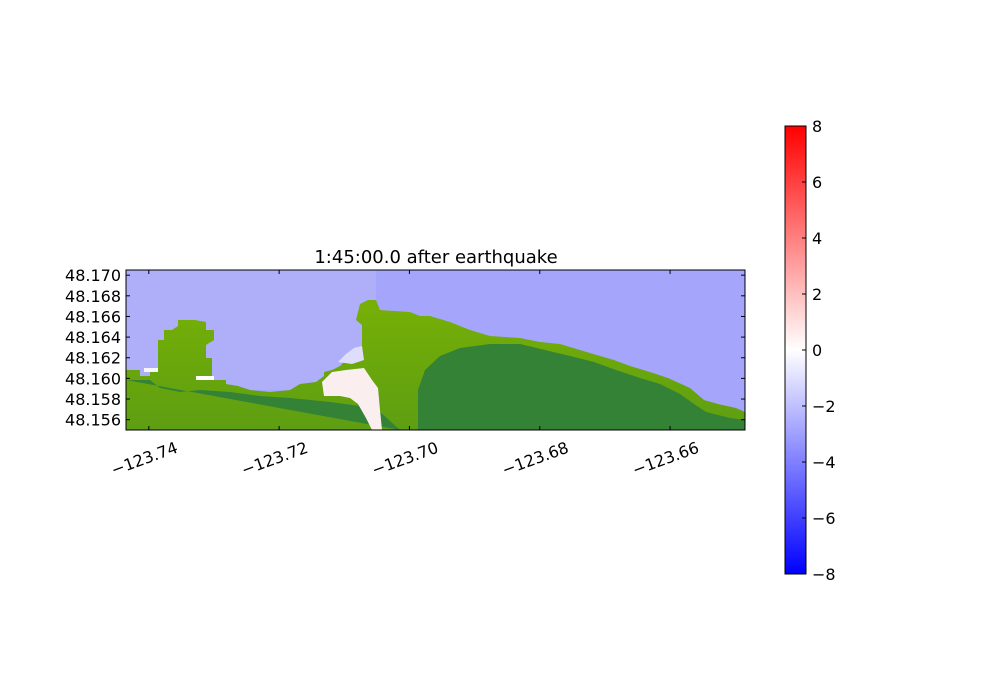 The image size is (1000, 700). Describe the element at coordinates (824, 462) in the screenshot. I see `colorbar-tick-label: −4` at that location.